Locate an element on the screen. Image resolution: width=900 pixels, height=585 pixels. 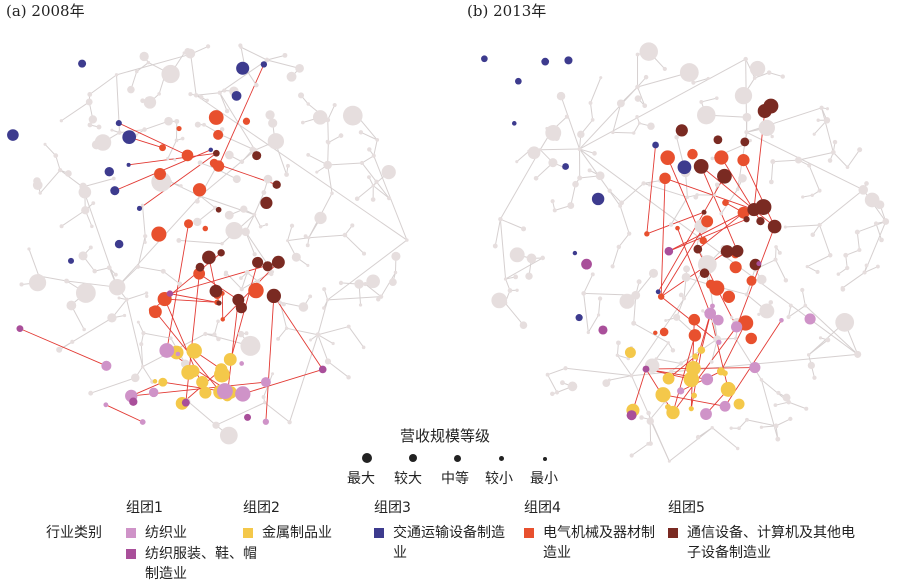
textile-label: 纺织业 is located at coordinates (166, 533).